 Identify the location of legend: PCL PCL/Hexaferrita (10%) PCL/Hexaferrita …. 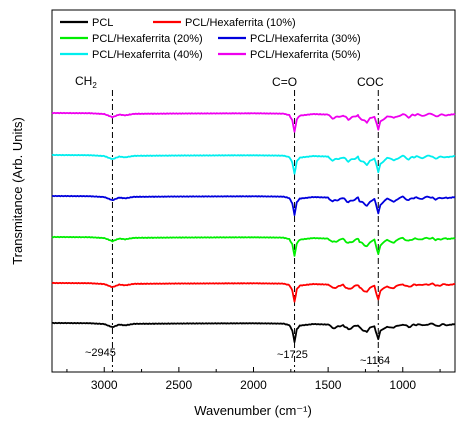
(210, 39).